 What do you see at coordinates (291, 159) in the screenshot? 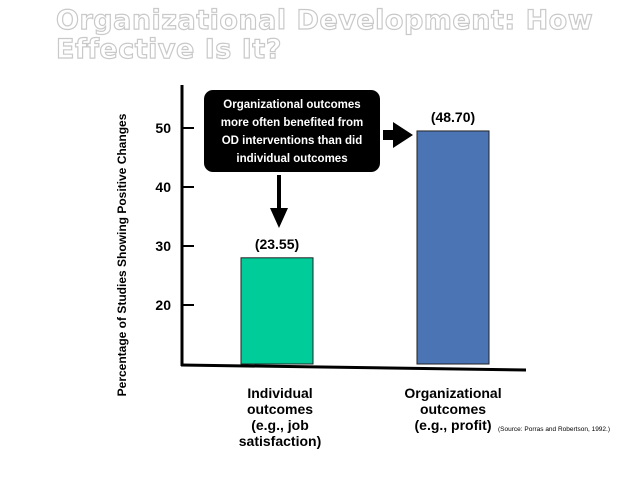
I see `callout-text: individual outcomes` at bounding box center [291, 159].